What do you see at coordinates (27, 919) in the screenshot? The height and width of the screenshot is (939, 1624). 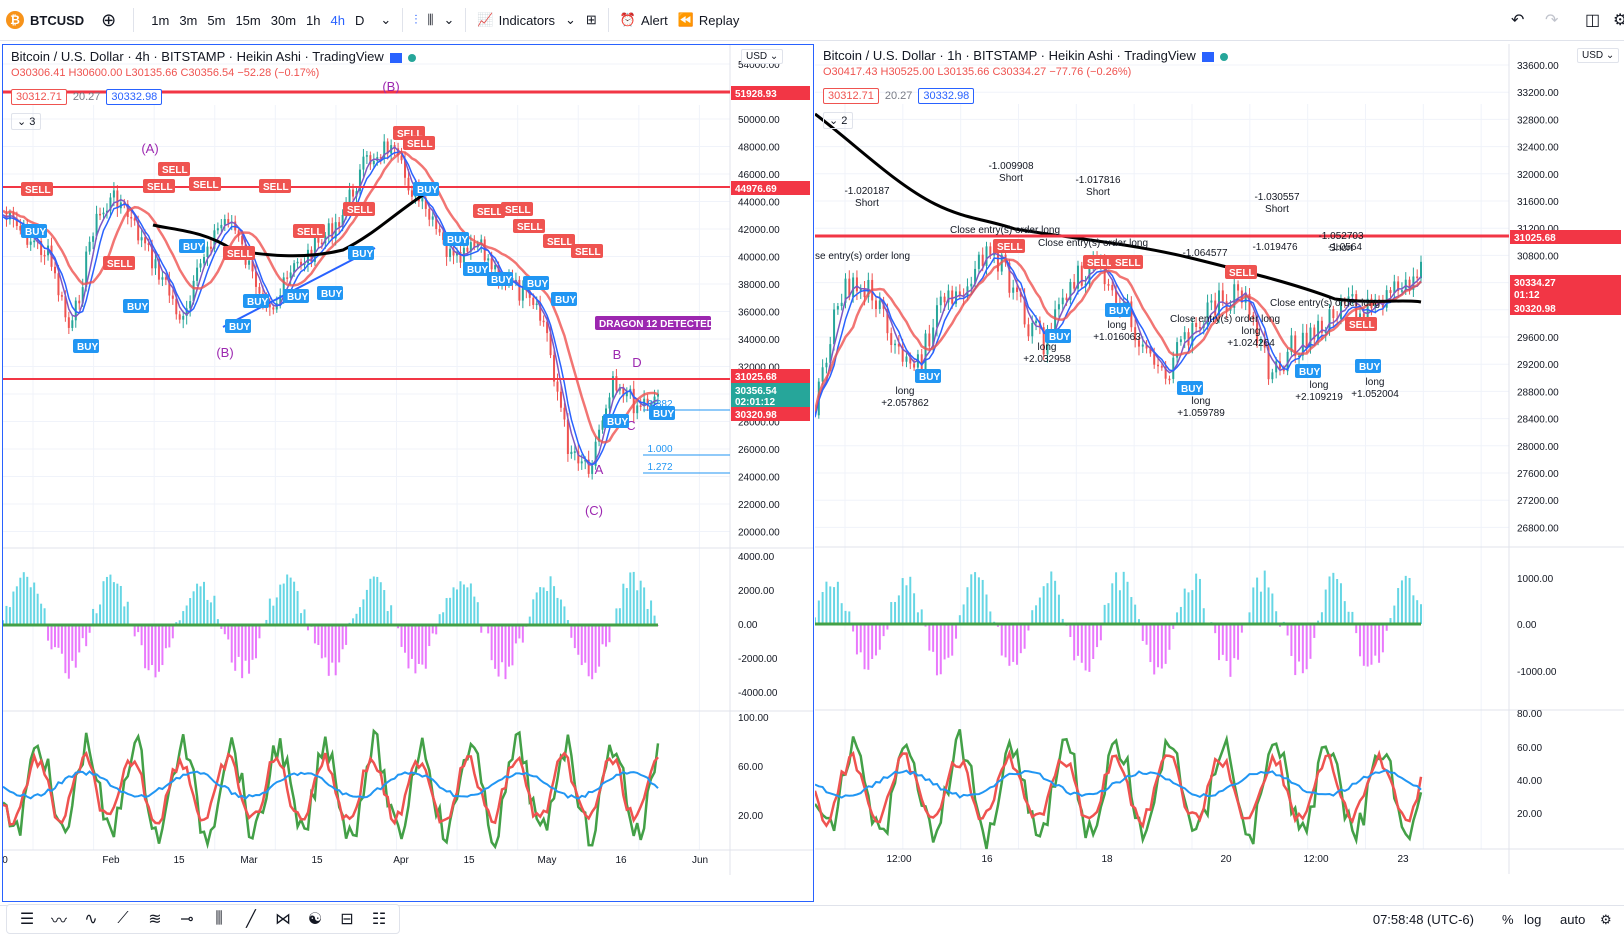 I see `menu-lines-icon: ☰` at bounding box center [27, 919].